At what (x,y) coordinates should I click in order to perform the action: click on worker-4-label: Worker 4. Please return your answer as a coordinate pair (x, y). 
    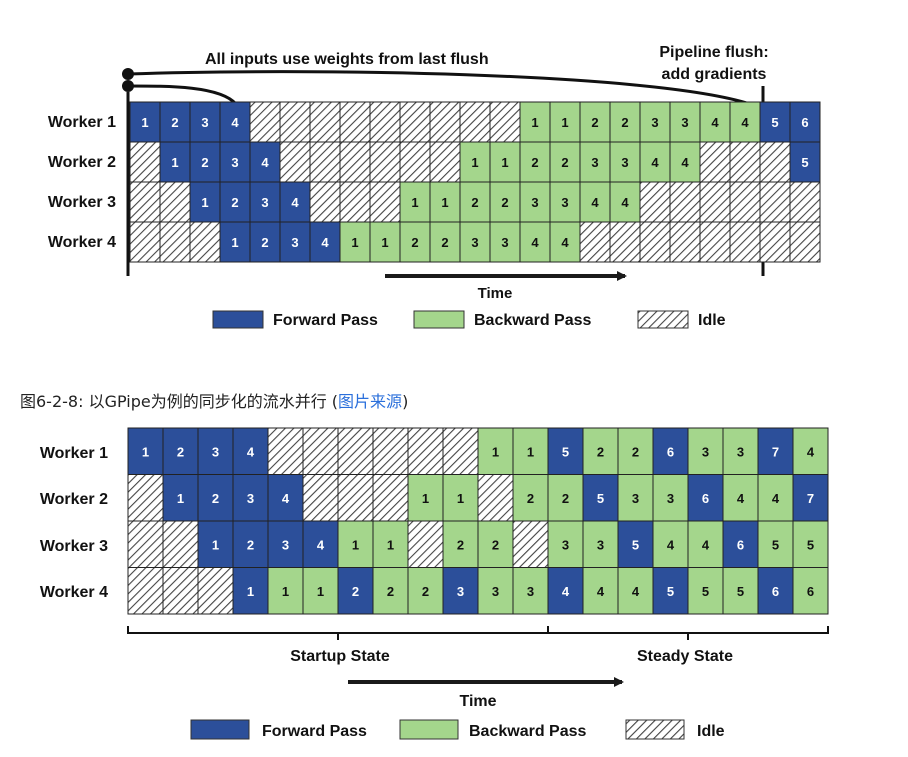
    Looking at the image, I should click on (74, 592).